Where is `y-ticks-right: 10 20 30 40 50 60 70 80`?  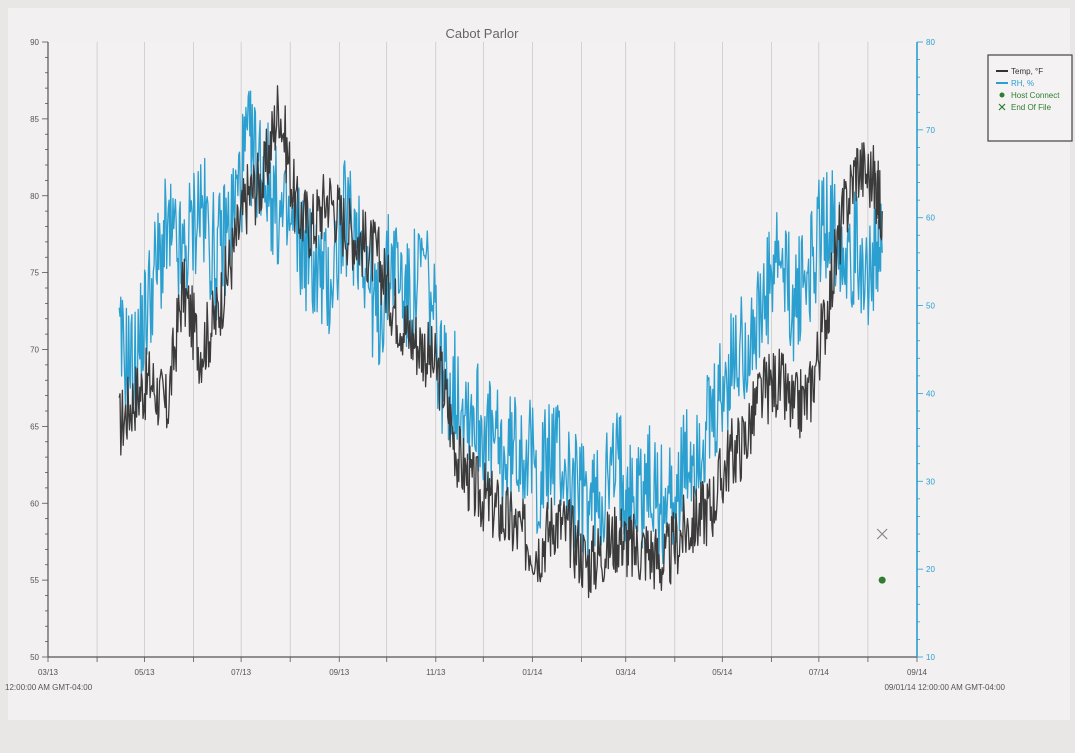 y-ticks-right: 10 20 30 40 50 60 70 80 is located at coordinates (926, 350).